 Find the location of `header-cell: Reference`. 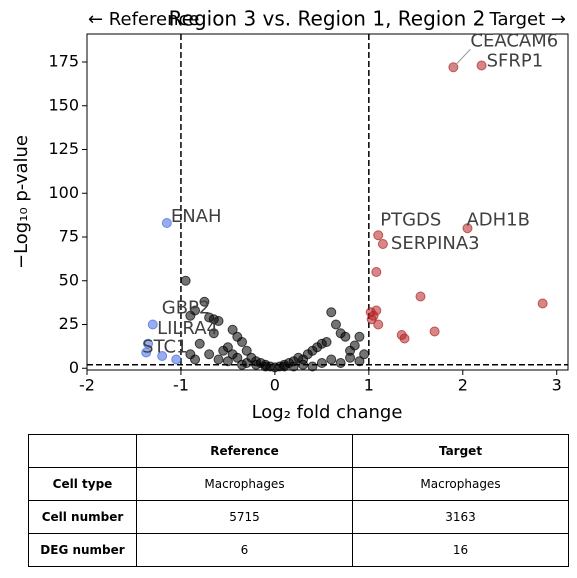

header-cell: Reference is located at coordinates (244, 451).